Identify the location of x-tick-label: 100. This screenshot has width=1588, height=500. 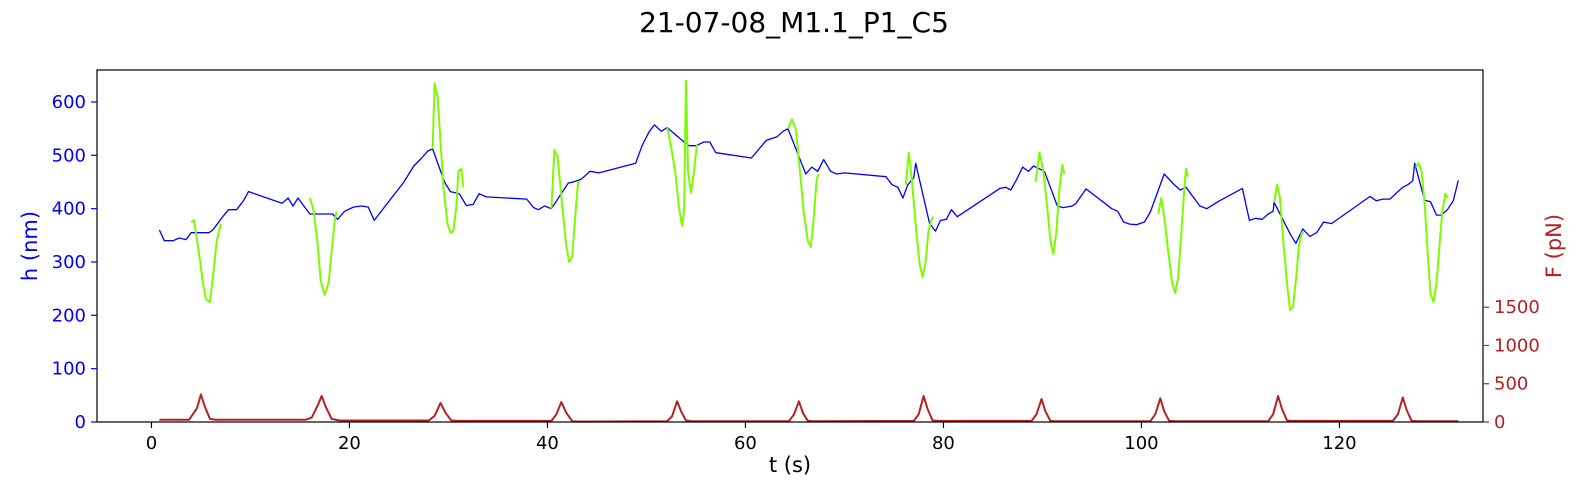
(1141, 443).